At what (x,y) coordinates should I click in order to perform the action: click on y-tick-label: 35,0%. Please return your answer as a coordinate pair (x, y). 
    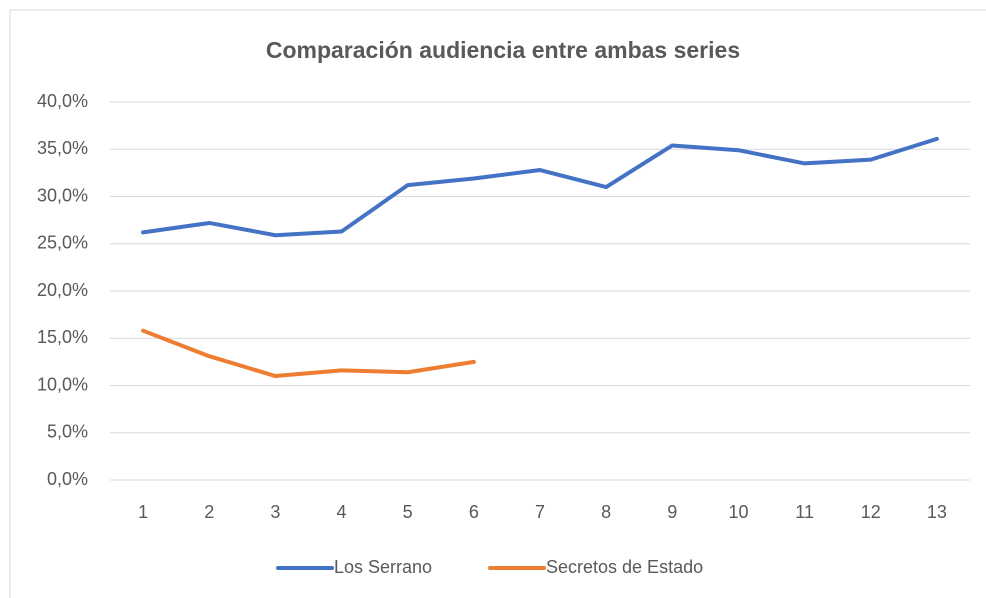
    Looking at the image, I should click on (62, 148).